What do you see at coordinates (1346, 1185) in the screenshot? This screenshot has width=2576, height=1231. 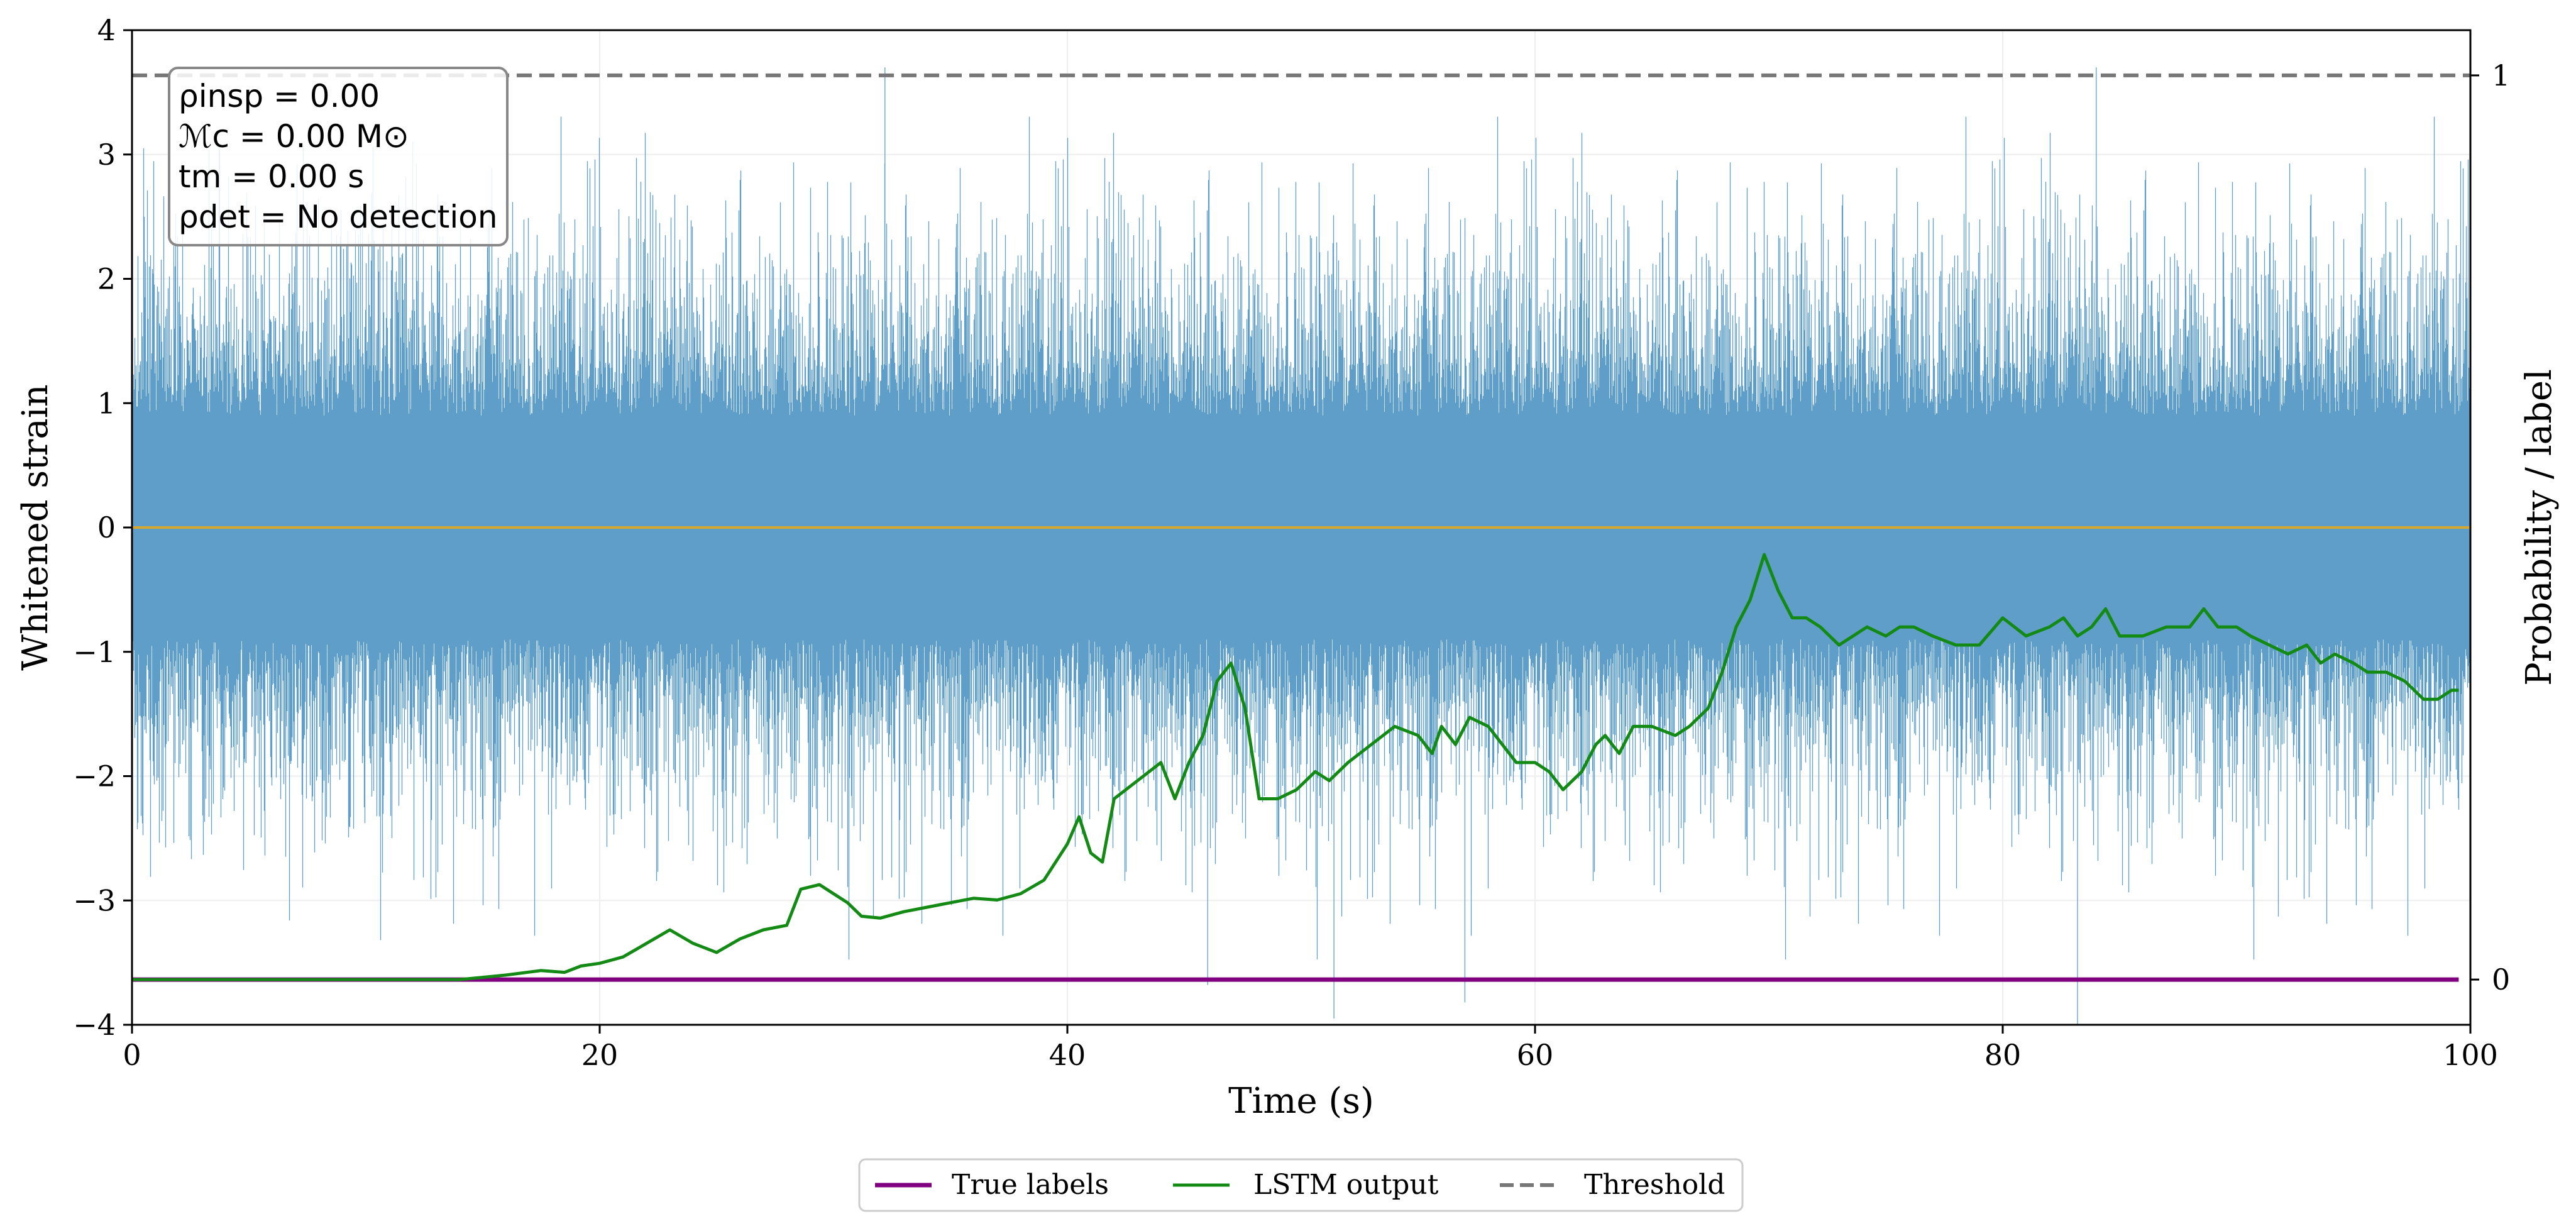 I see `legend-label-lstm-output: LSTM output` at bounding box center [1346, 1185].